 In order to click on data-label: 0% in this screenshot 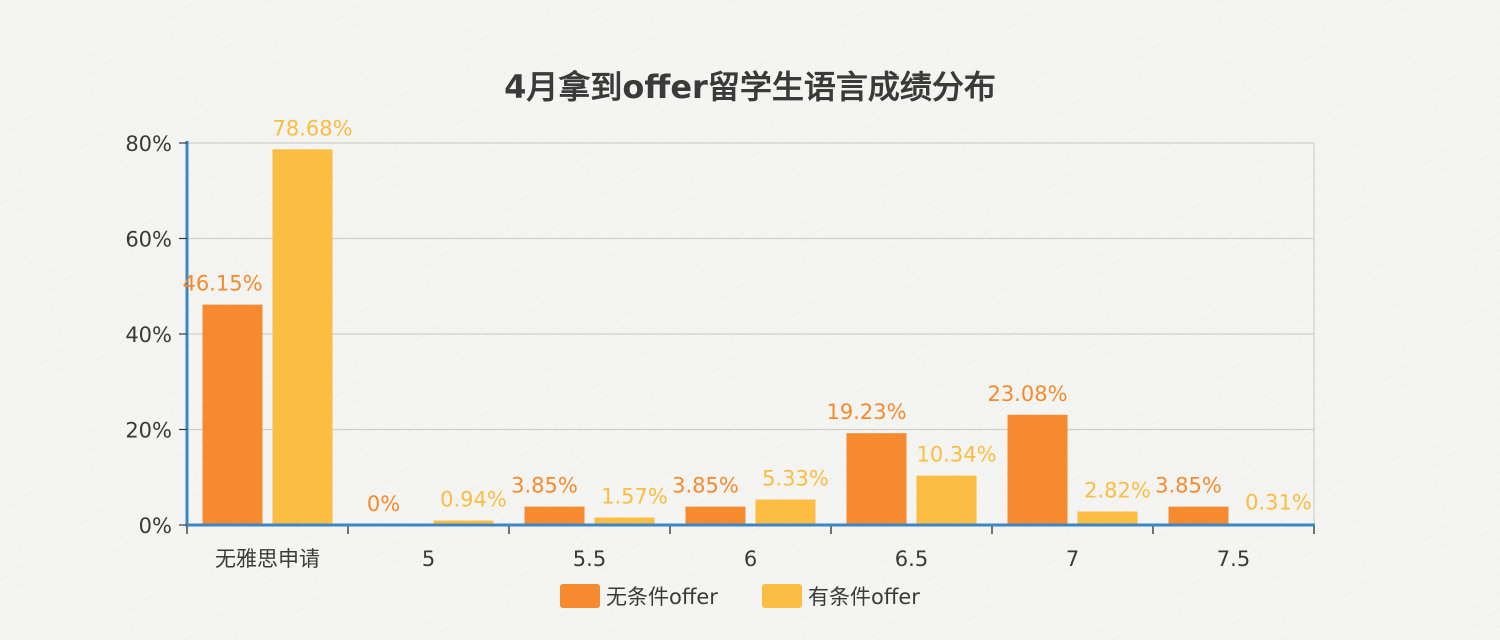, I will do `click(383, 504)`.